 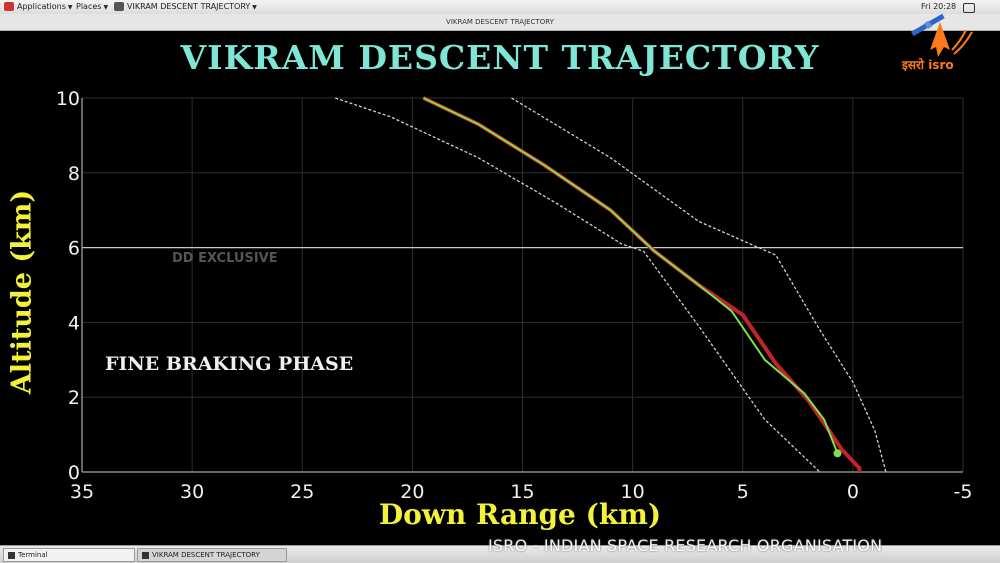 What do you see at coordinates (74, 473) in the screenshot?
I see `y-tick-label: 0` at bounding box center [74, 473].